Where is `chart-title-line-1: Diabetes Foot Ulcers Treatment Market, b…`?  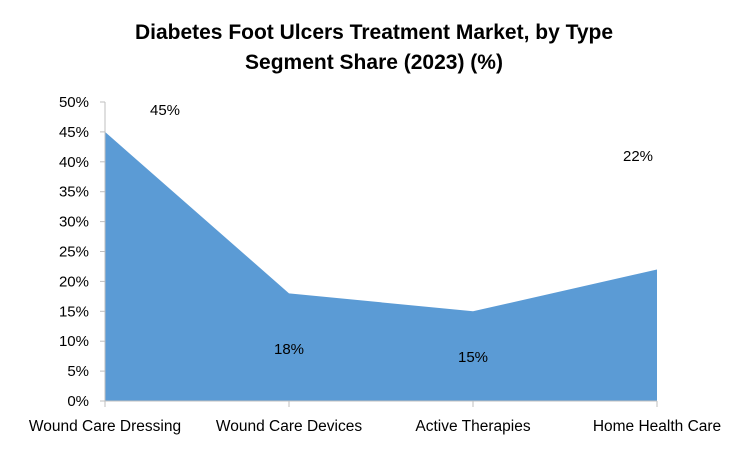 chart-title-line-1: Diabetes Foot Ulcers Treatment Market, b… is located at coordinates (374, 32).